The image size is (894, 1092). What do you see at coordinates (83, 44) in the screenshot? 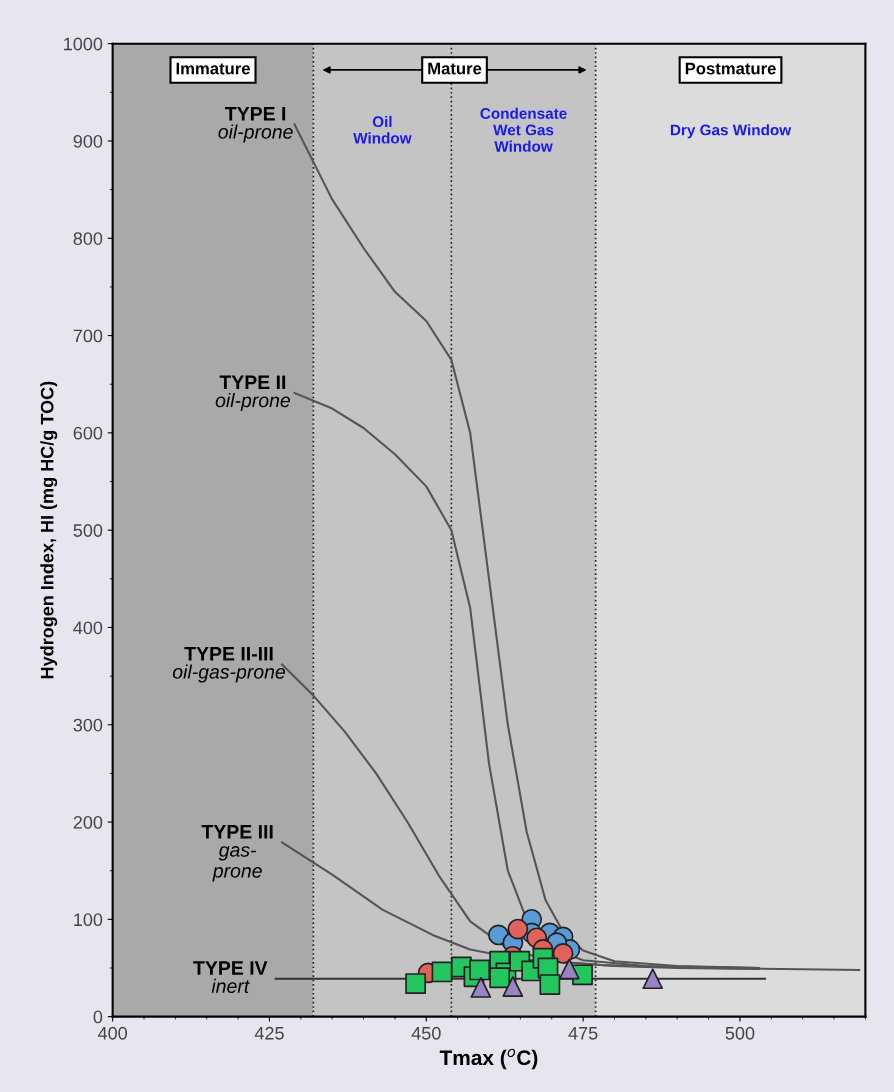
I see `y-tick-label: 1000` at bounding box center [83, 44].